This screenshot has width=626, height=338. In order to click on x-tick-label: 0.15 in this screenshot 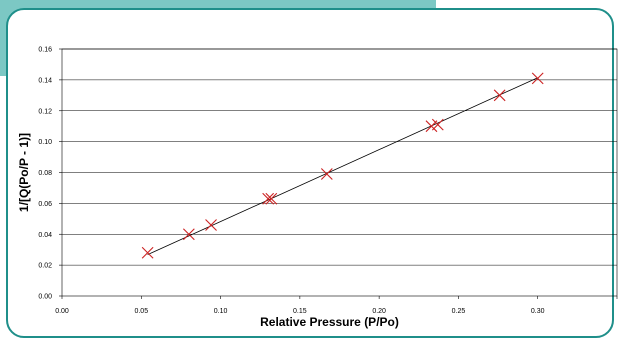, I will do `click(300, 311)`.